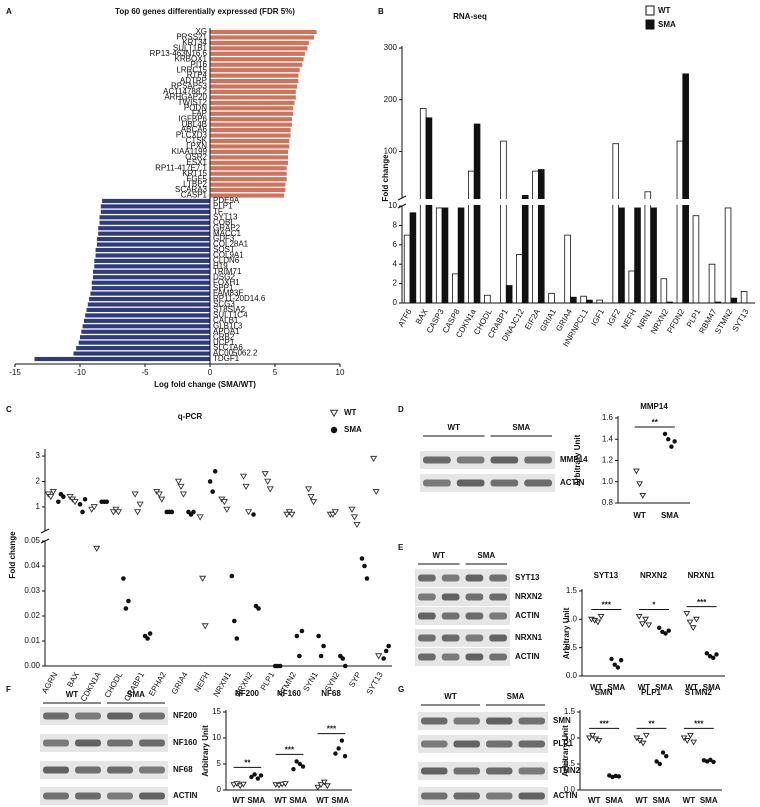  What do you see at coordinates (194, 42) in the screenshot?
I see `gene-label: KRT34` at bounding box center [194, 42].